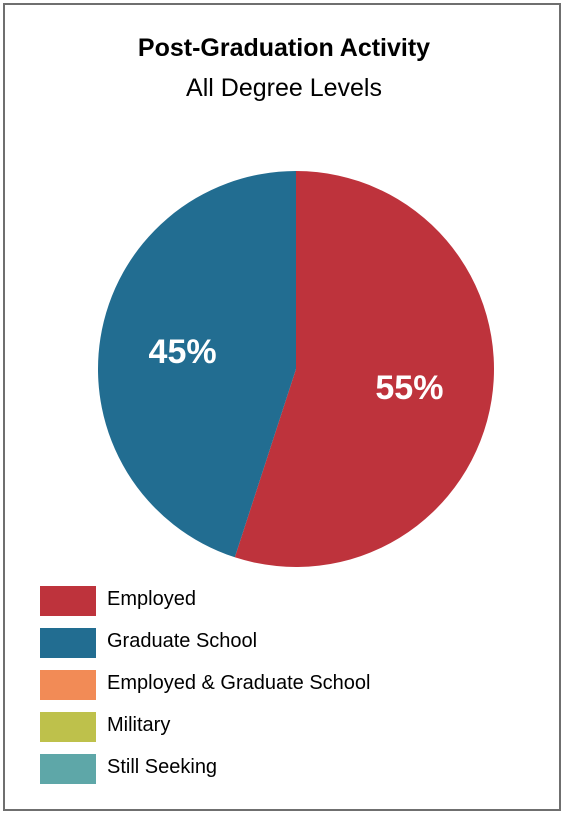 This screenshot has height=816, width=568. What do you see at coordinates (183, 352) in the screenshot?
I see `pie-data-label-graduate-school: 45%` at bounding box center [183, 352].